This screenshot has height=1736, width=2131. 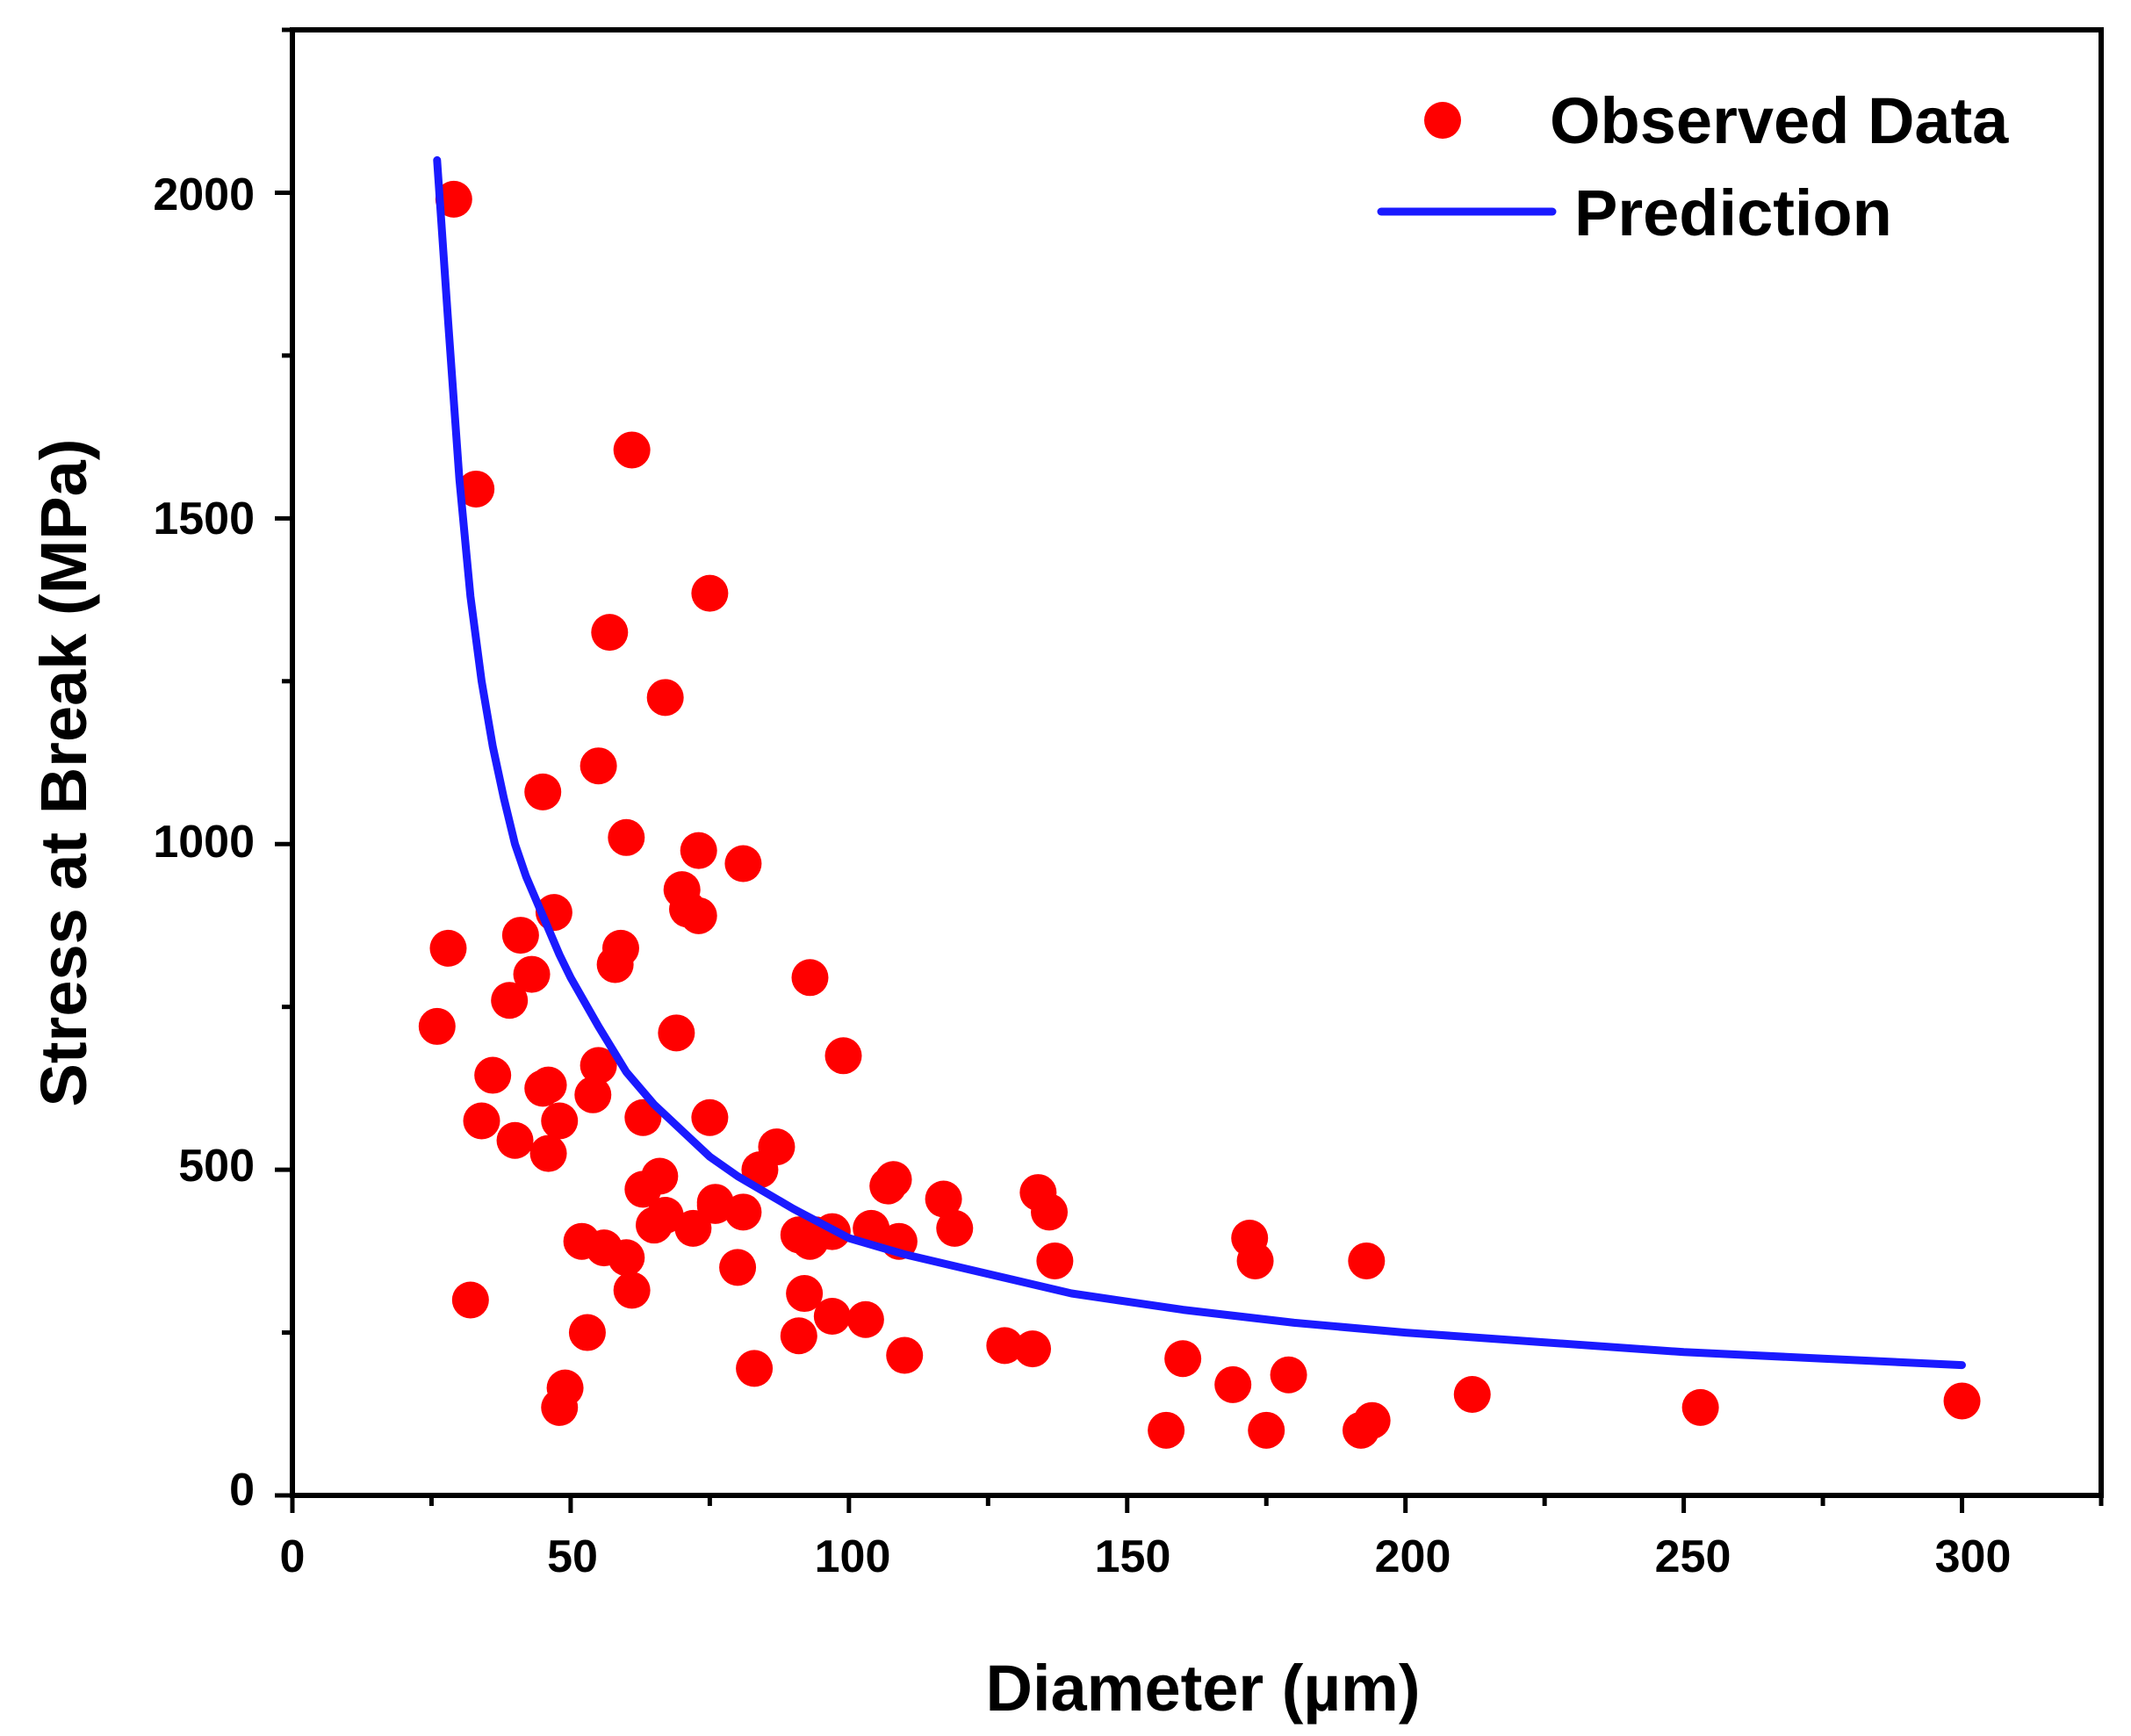 What do you see at coordinates (204, 195) in the screenshot?
I see `y-tick-label: 2000` at bounding box center [204, 195].